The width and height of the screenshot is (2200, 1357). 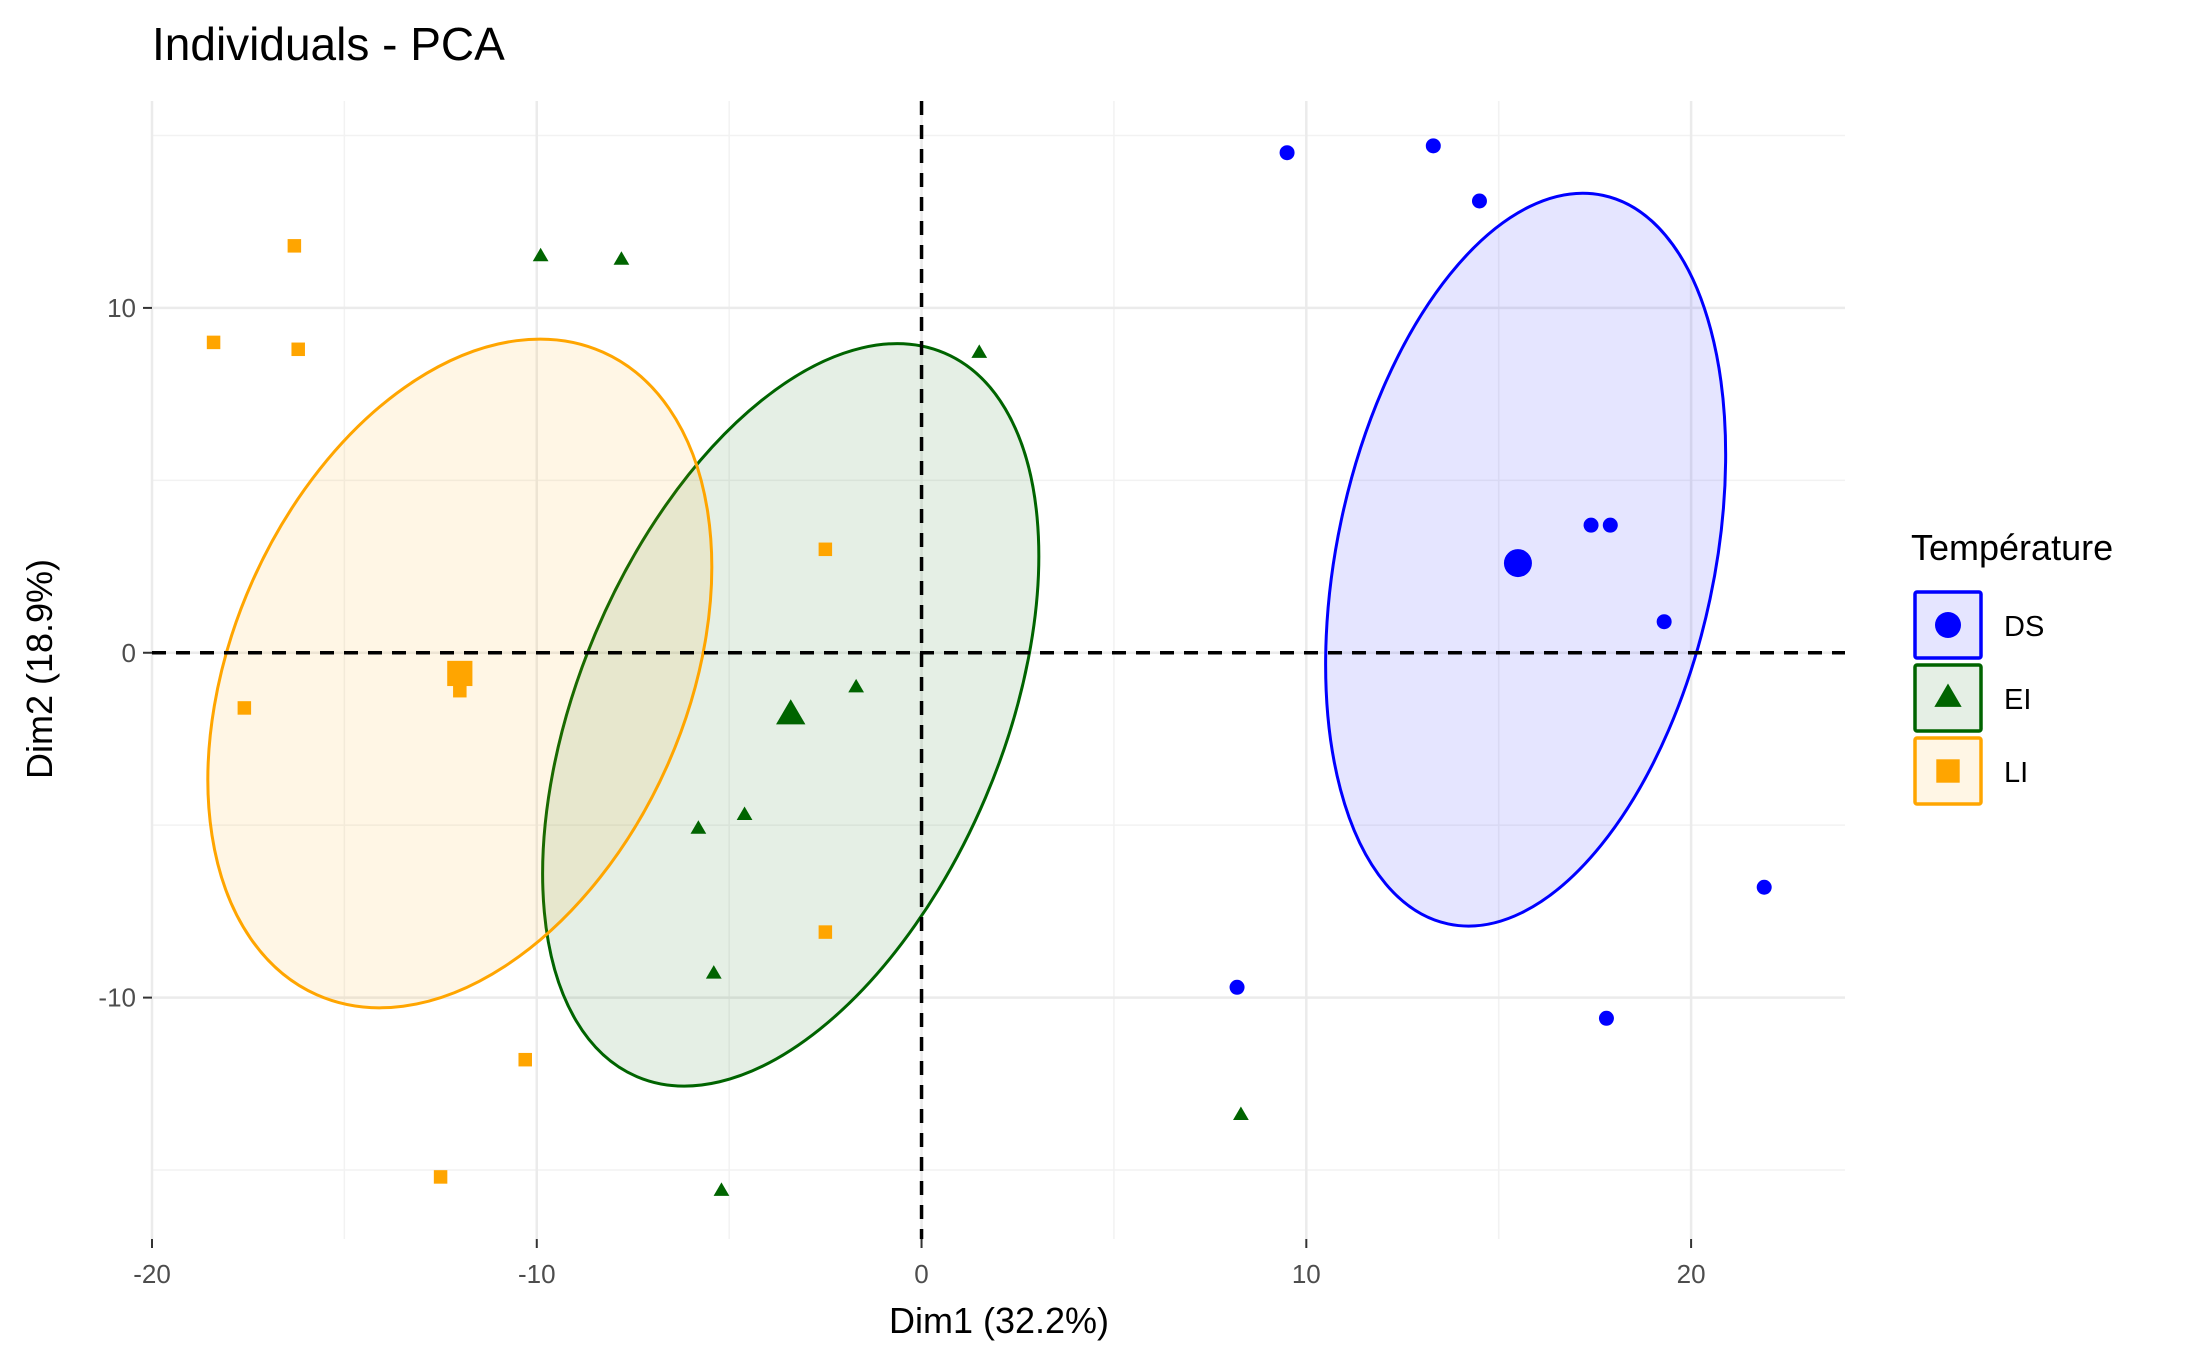 What do you see at coordinates (39, 669) in the screenshot?
I see `y-axis-title: Dim2 (18.9%)` at bounding box center [39, 669].